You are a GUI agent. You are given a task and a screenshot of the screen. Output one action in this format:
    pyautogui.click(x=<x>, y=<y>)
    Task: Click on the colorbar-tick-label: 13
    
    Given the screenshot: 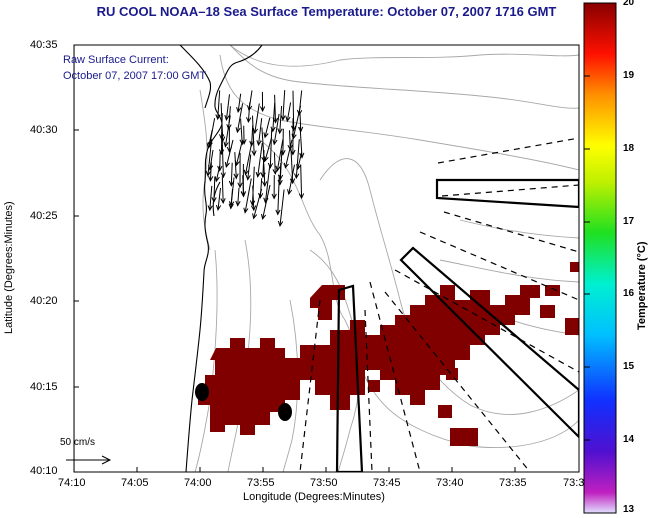 What is the action you would take?
    pyautogui.click(x=629, y=509)
    